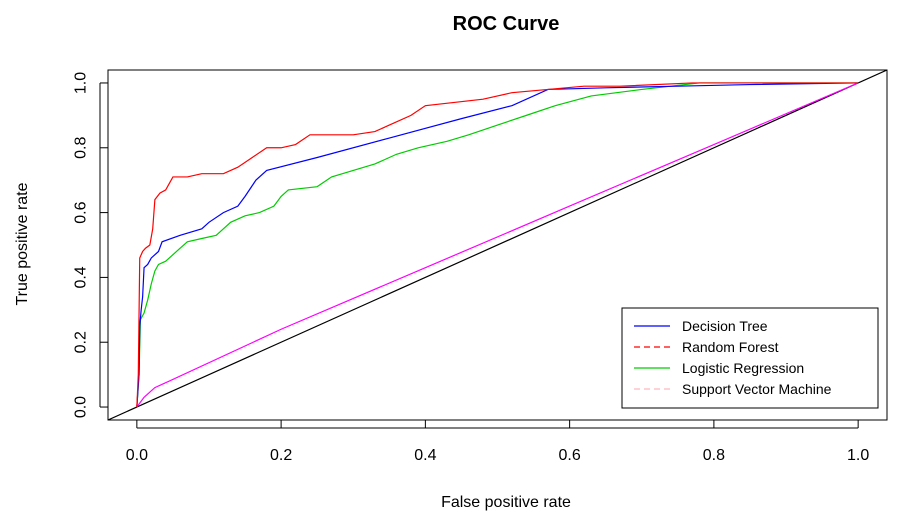  Describe the element at coordinates (81, 407) in the screenshot. I see `y-tick-label: 0.0` at that location.